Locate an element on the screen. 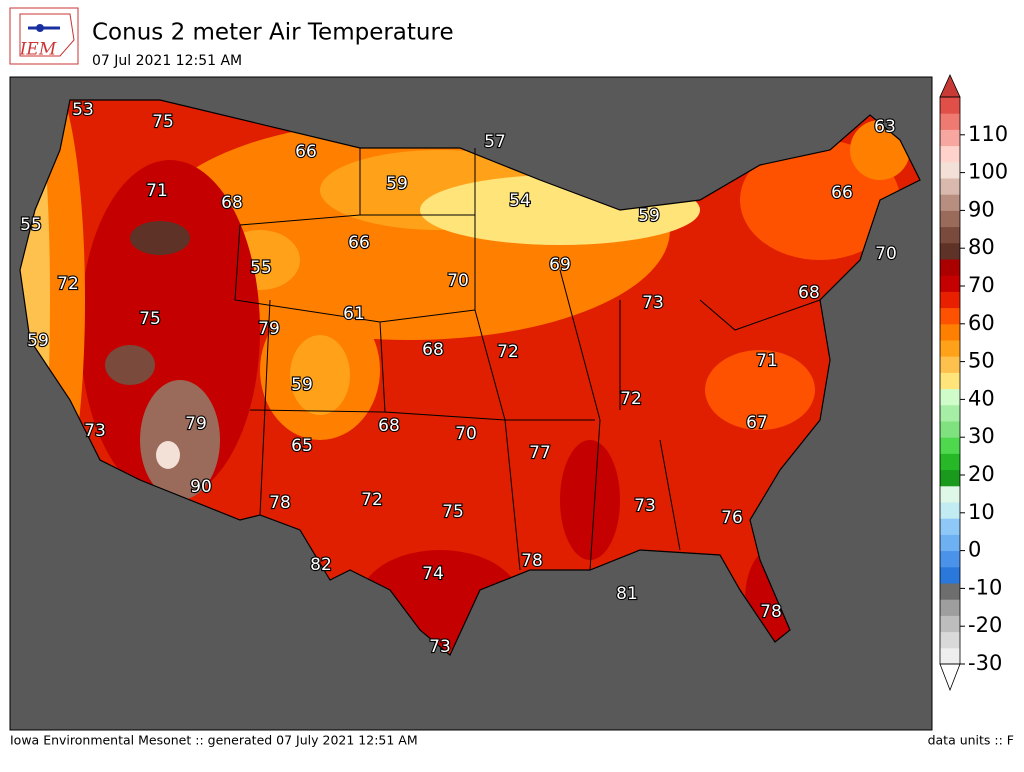 The image size is (1024, 772). contour-label: 54 is located at coordinates (520, 201).